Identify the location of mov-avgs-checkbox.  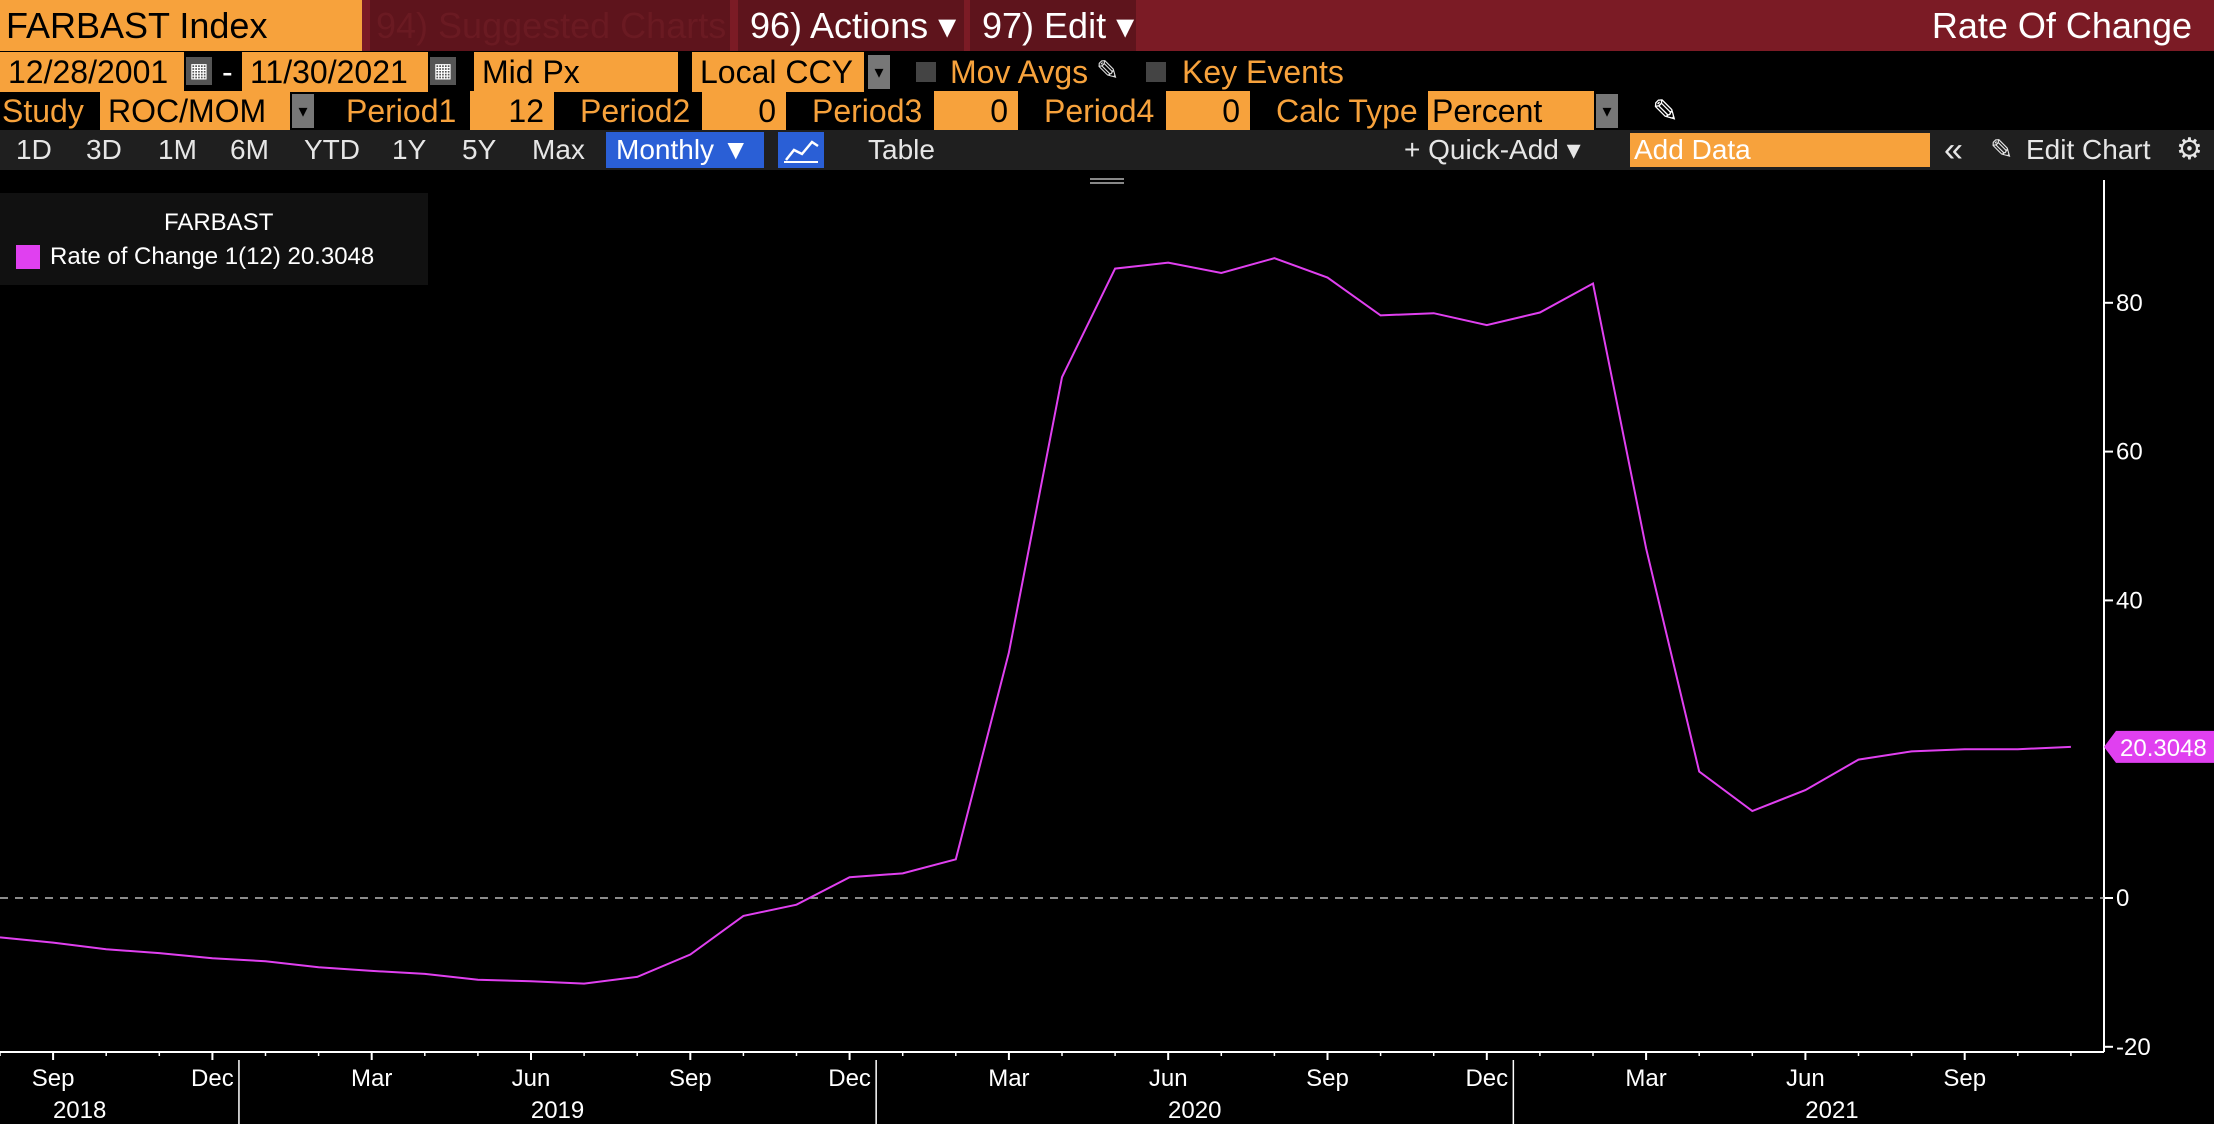
(926, 72).